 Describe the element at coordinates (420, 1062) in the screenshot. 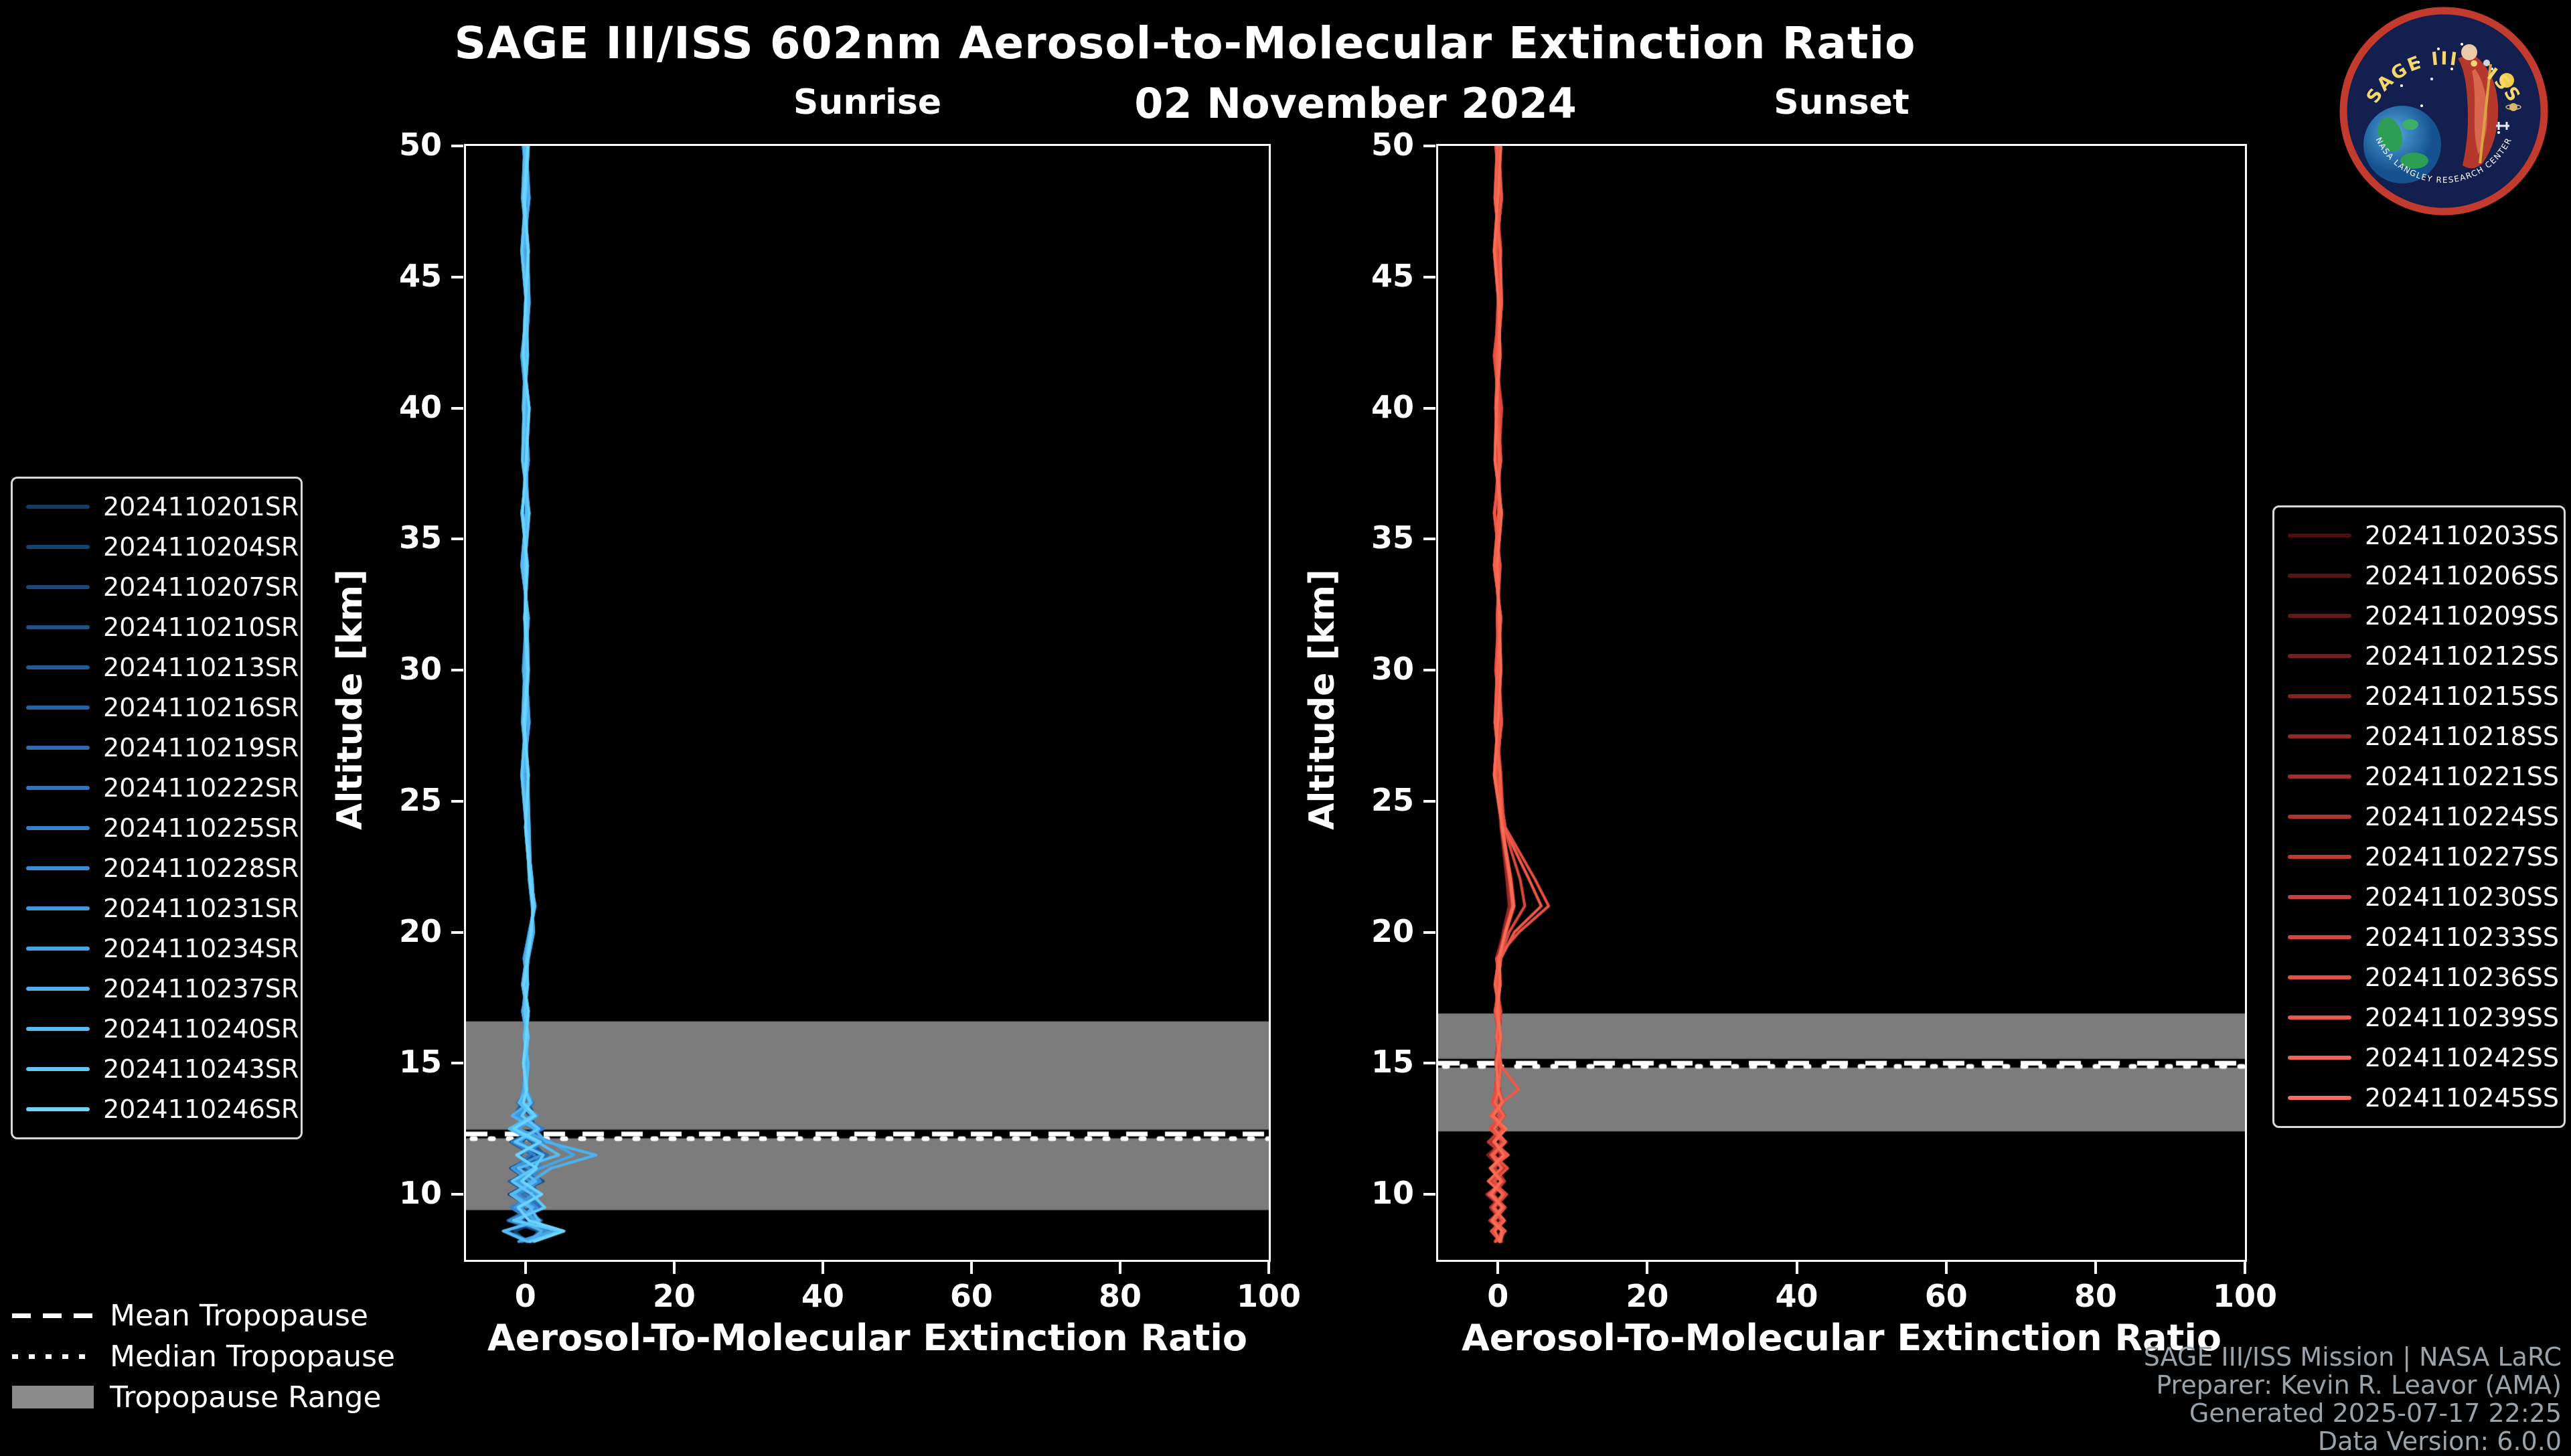

I see `y-tick-label: 15` at that location.